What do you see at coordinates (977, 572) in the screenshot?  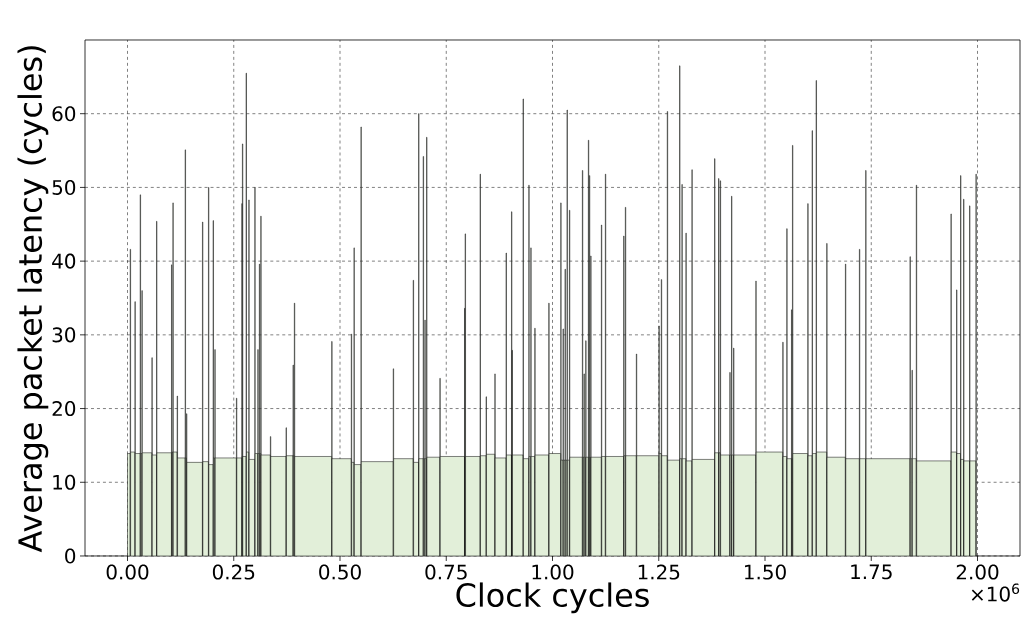 I see `x-tick-label: 2.00` at bounding box center [977, 572].